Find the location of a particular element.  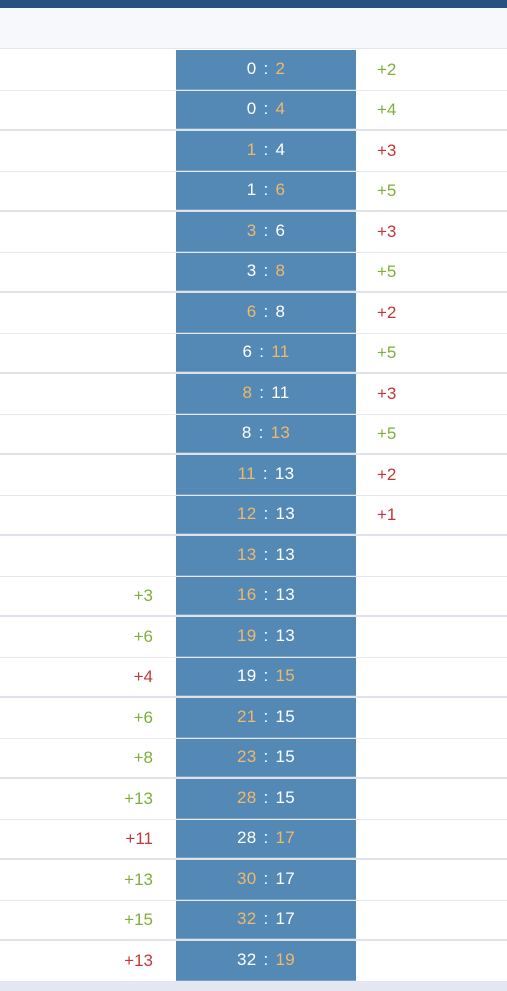

score-row: 0:4 +4 is located at coordinates (253, 110).